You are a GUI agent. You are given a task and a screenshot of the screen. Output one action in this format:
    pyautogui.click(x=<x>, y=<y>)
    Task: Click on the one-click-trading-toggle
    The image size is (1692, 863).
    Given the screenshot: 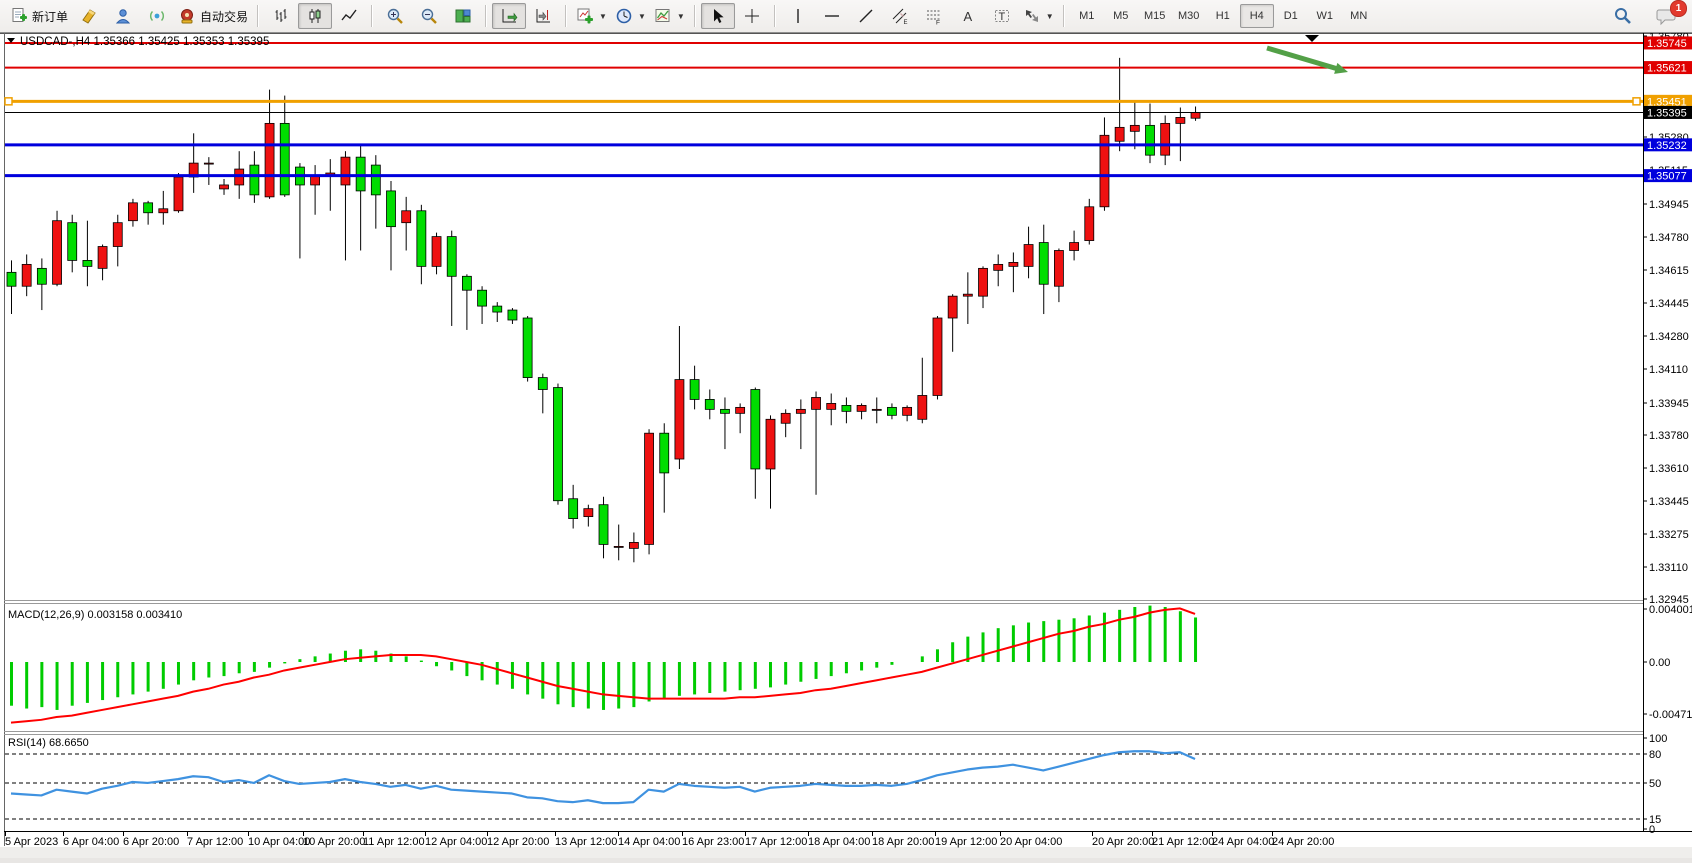 What is the action you would take?
    pyautogui.click(x=11, y=40)
    